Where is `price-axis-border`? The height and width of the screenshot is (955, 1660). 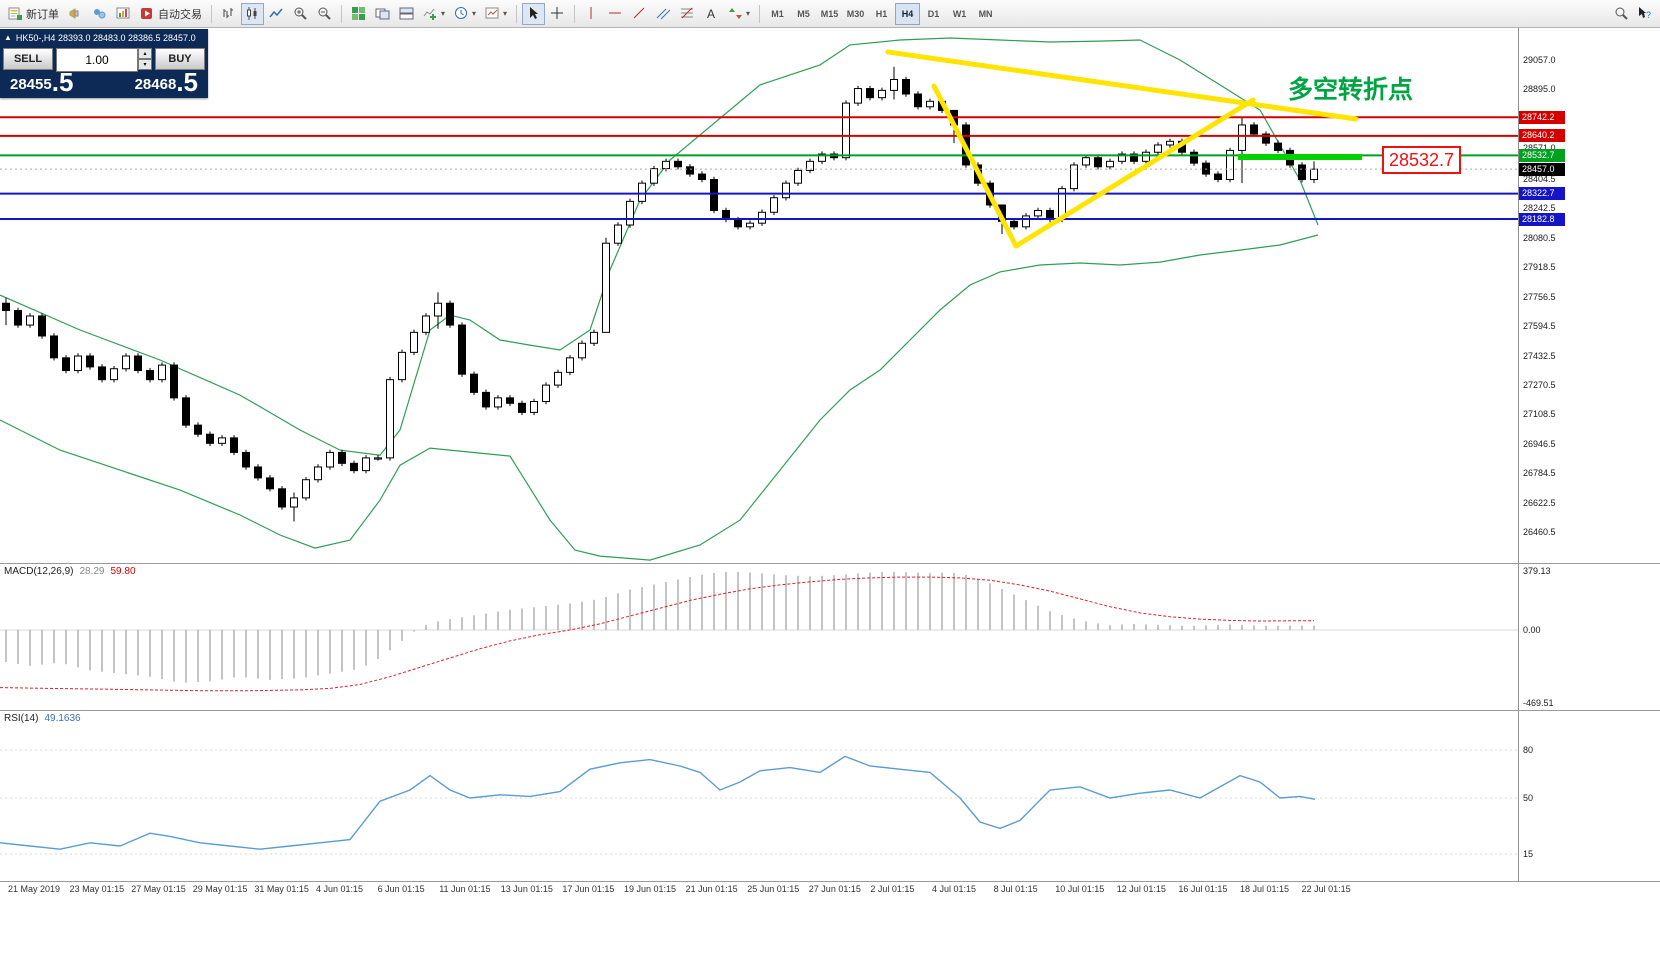 price-axis-border is located at coordinates (1518, 454).